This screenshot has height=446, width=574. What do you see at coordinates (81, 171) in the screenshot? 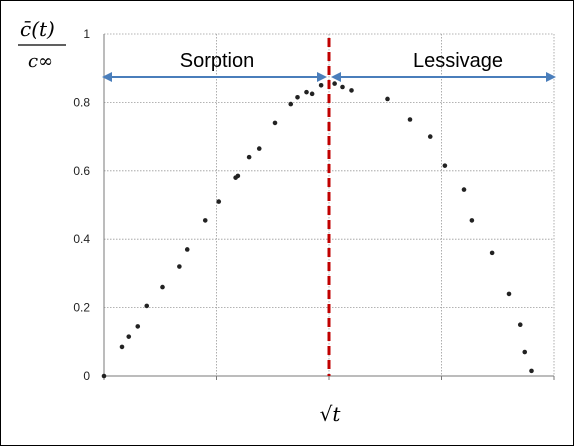
I see `y-tick-label: 0.6` at bounding box center [81, 171].